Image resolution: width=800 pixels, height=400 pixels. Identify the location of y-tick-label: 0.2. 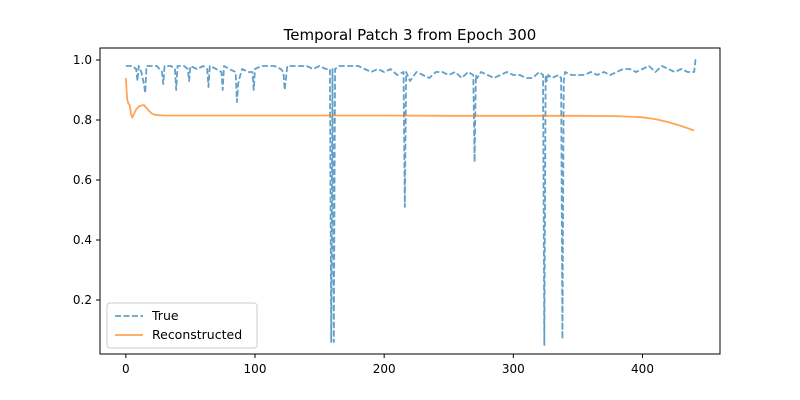
(82, 300).